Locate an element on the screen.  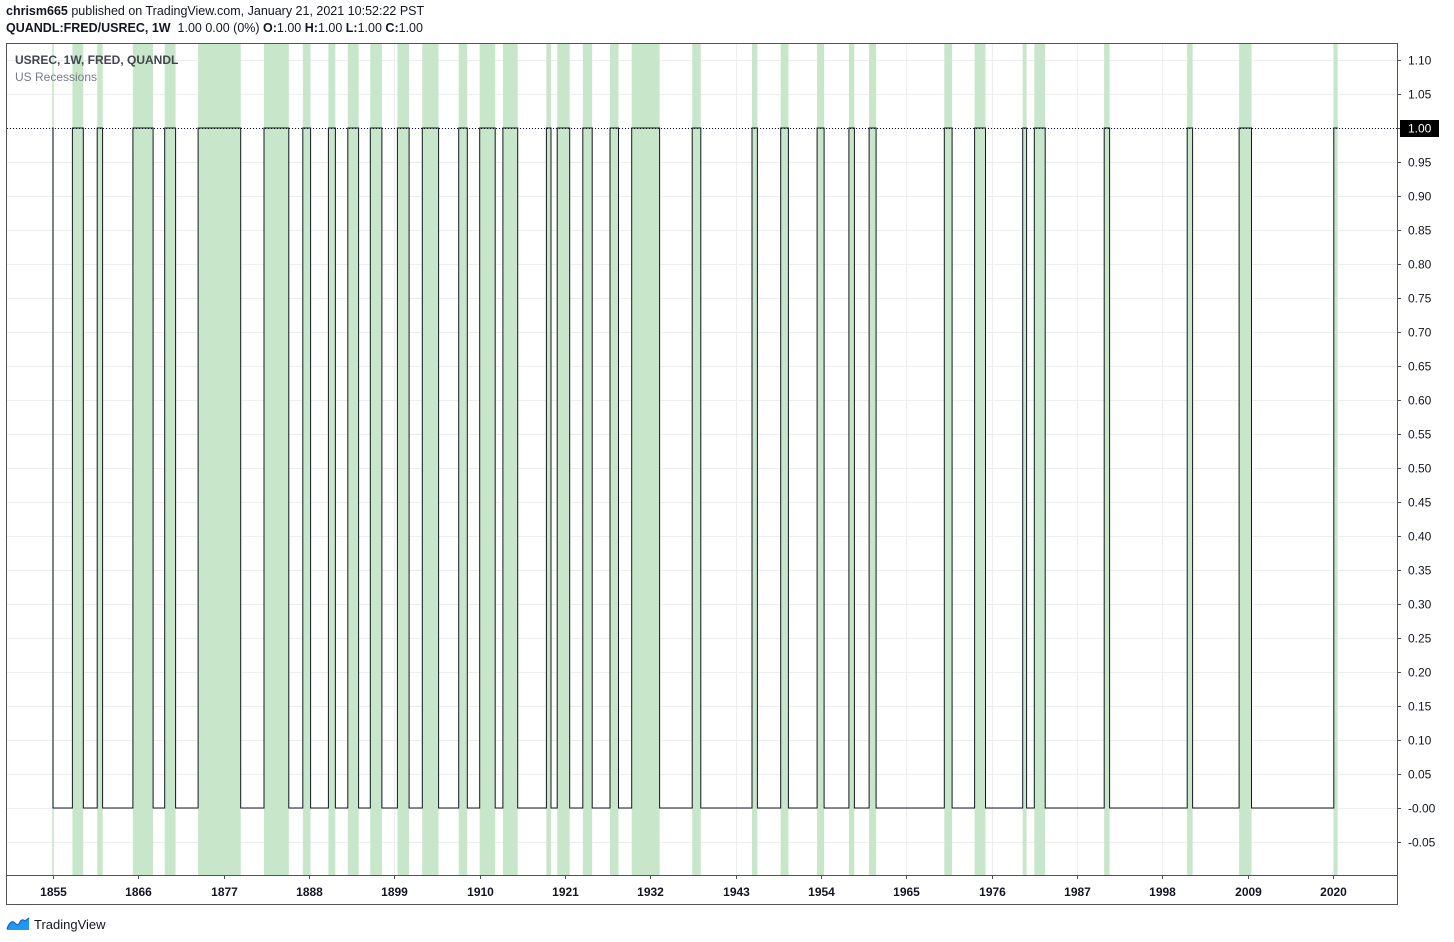
y-tick-label: -0.00 is located at coordinates (1422, 809).